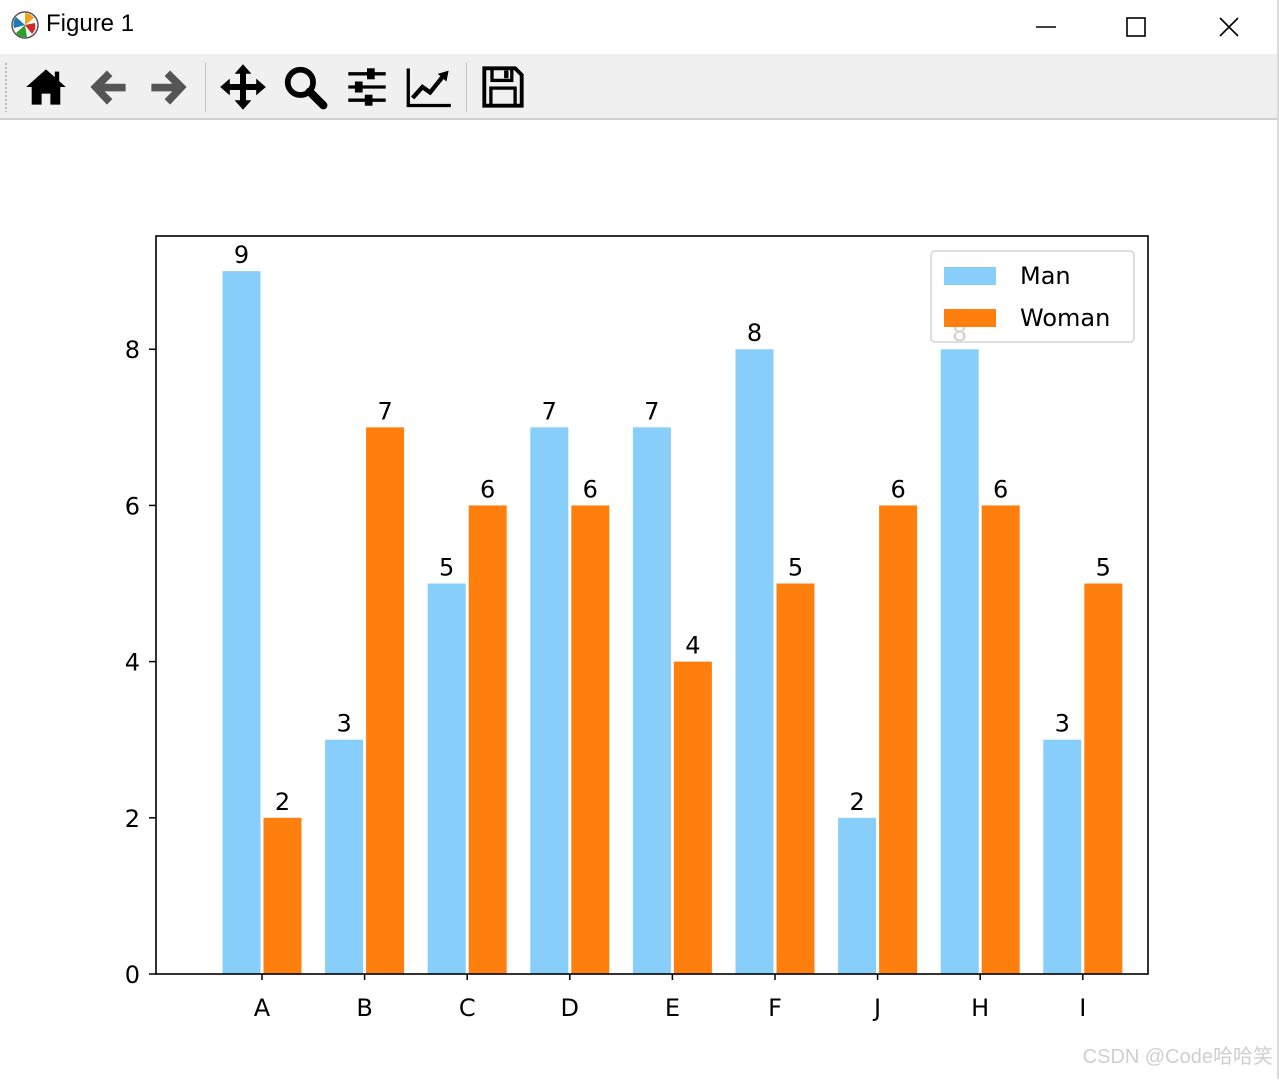 The width and height of the screenshot is (1279, 1084). What do you see at coordinates (364, 1008) in the screenshot?
I see `x-tick-label: B` at bounding box center [364, 1008].